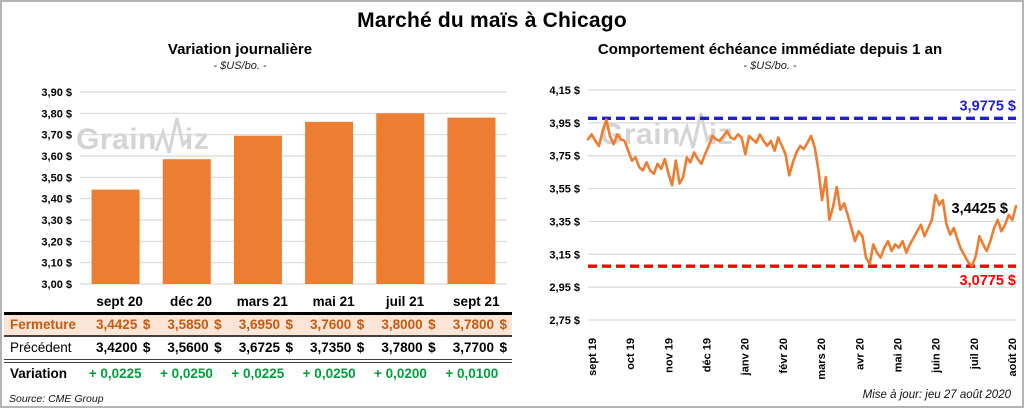 The width and height of the screenshot is (1024, 408). Describe the element at coordinates (479, 348) in the screenshot. I see `table-cell: 3,7700 $` at that location.